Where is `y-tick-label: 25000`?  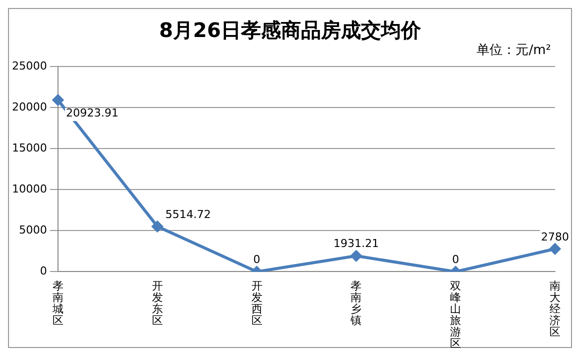 y-tick-label: 25000 is located at coordinates (29, 65).